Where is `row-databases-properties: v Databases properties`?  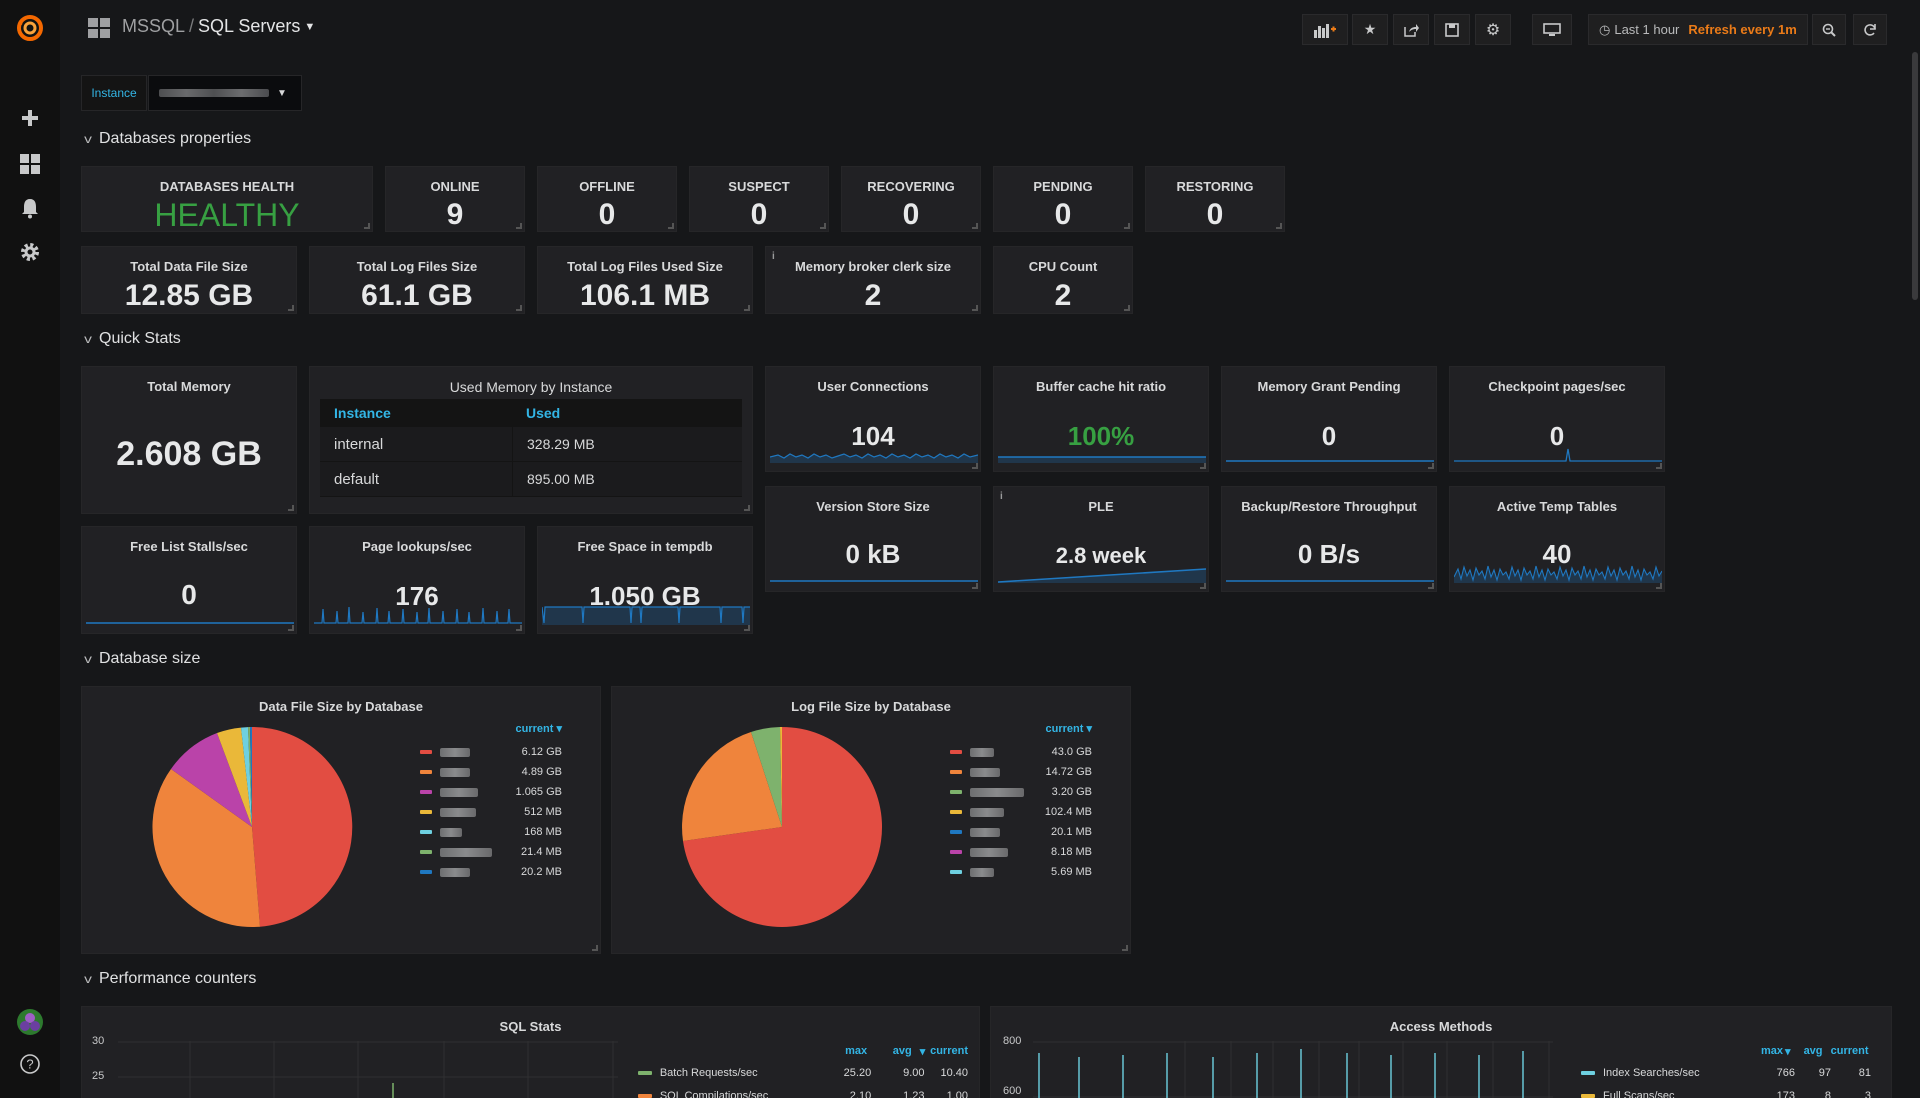
row-databases-properties: v Databases properties is located at coordinates (167, 139).